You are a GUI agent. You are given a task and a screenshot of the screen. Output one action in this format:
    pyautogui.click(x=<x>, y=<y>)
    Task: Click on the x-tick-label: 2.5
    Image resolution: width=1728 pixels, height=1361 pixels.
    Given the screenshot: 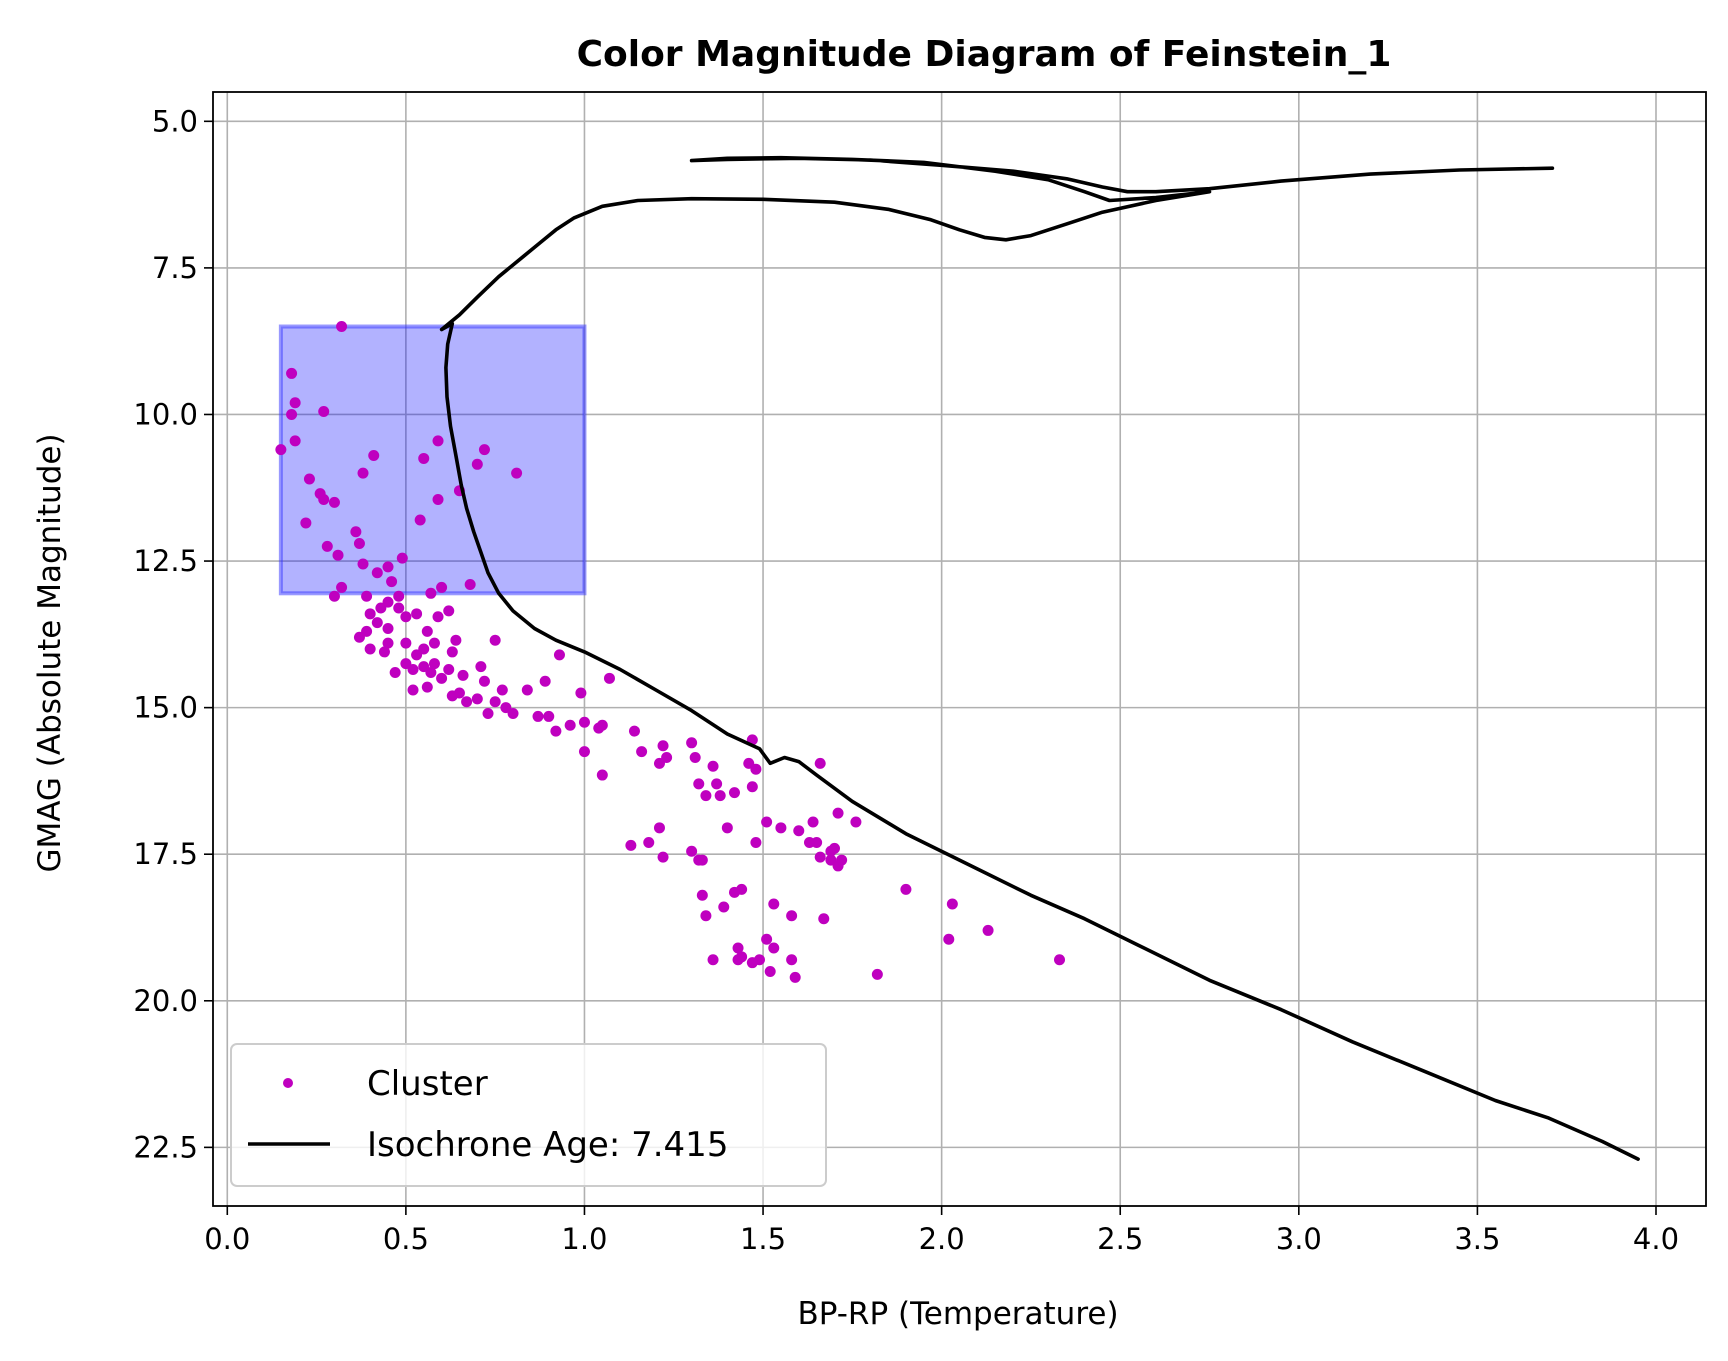 What is the action you would take?
    pyautogui.click(x=1120, y=1239)
    